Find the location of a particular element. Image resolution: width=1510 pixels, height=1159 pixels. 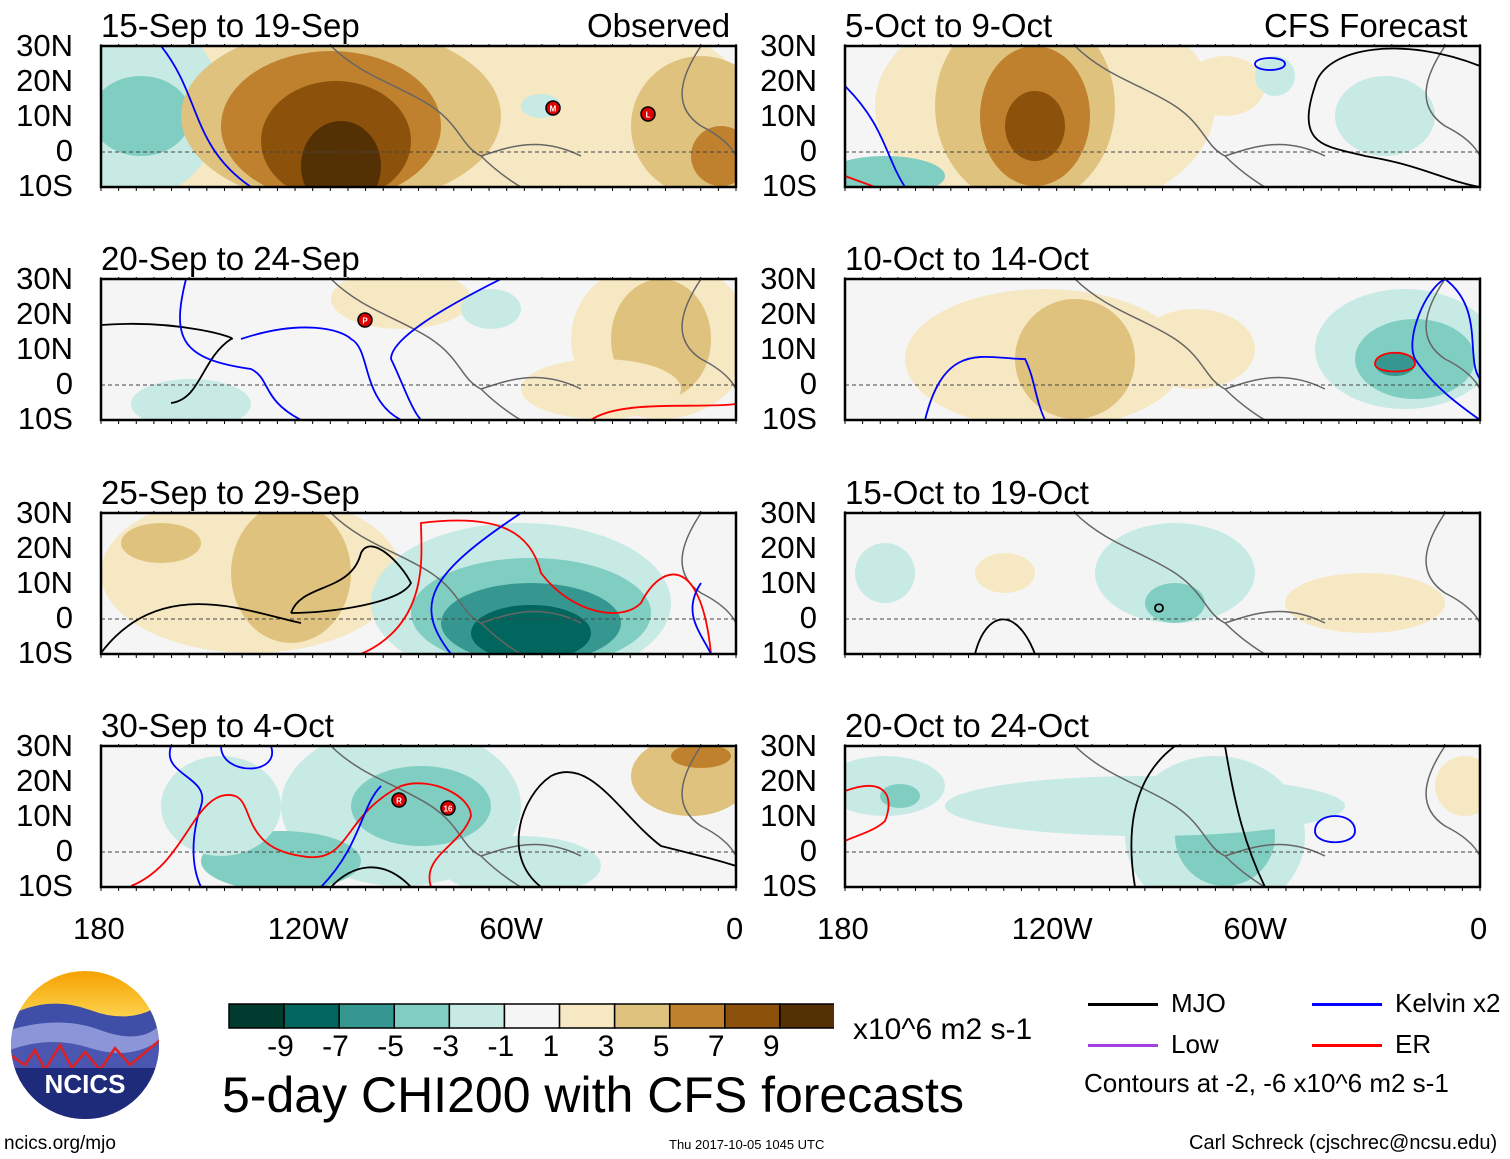

lon-label: 60W is located at coordinates (511, 928).